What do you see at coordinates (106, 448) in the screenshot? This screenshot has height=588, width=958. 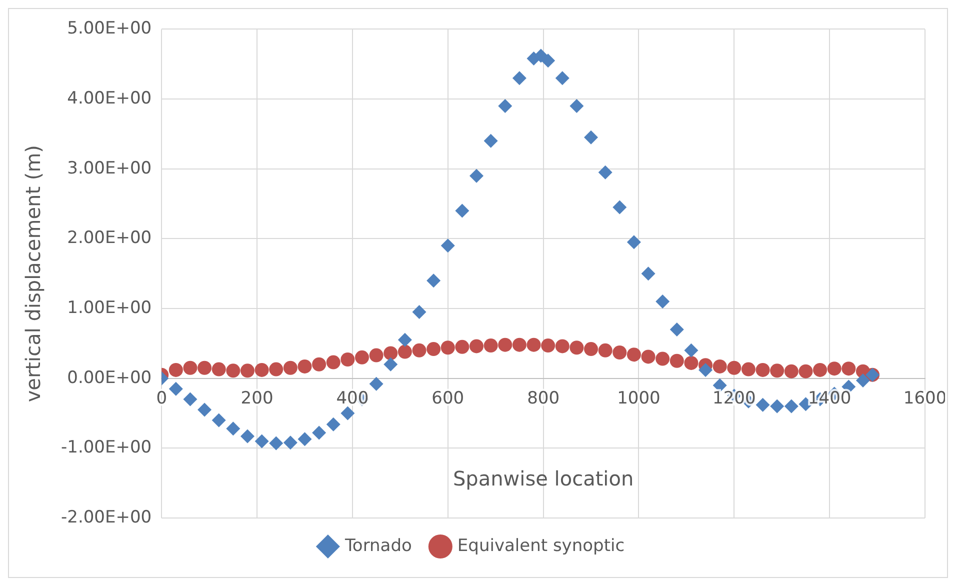 I see `y-tick-label: -1.00E+00` at bounding box center [106, 448].